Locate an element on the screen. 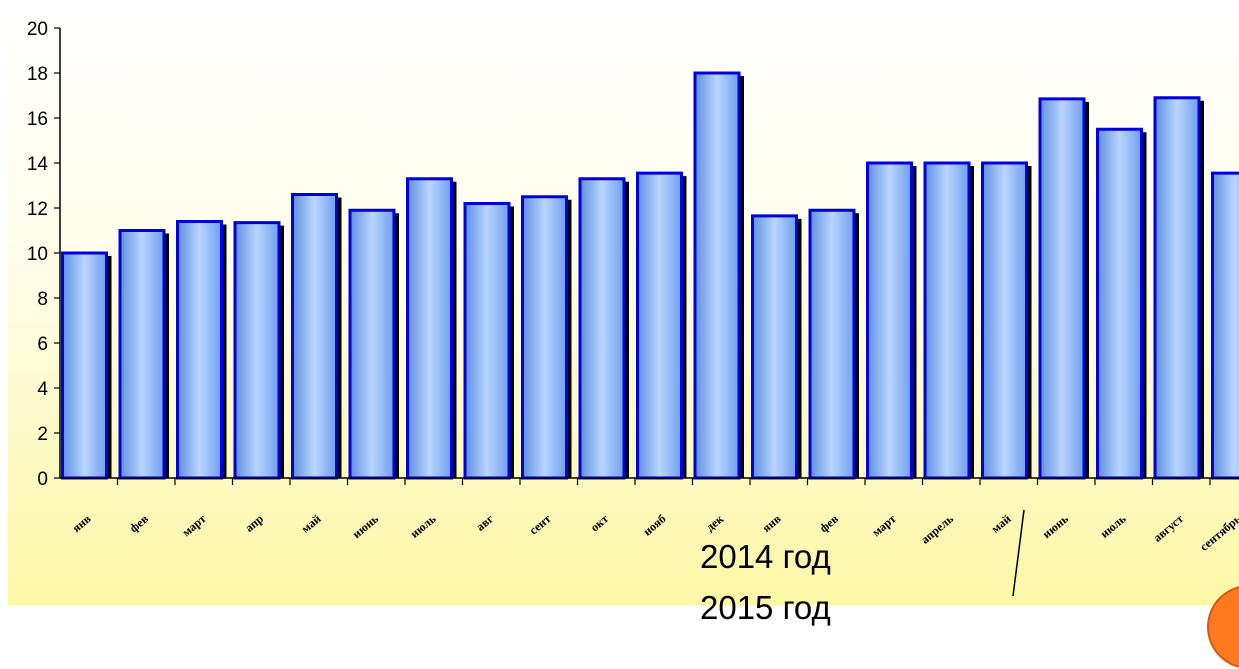 The image size is (1239, 669). x-tick-label: сент is located at coordinates (539, 525).